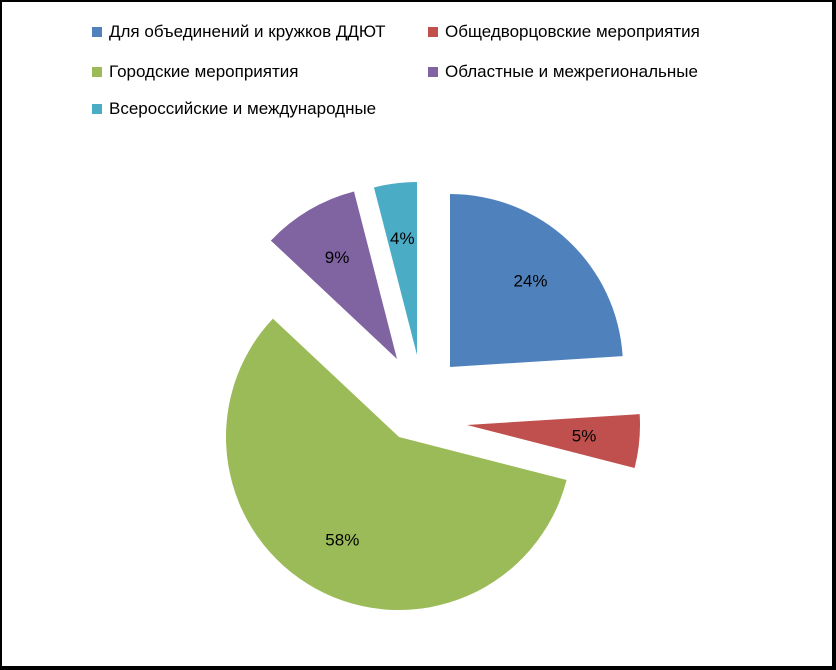  Describe the element at coordinates (553, 441) in the screenshot. I see `pie-slice-palace-events` at that location.